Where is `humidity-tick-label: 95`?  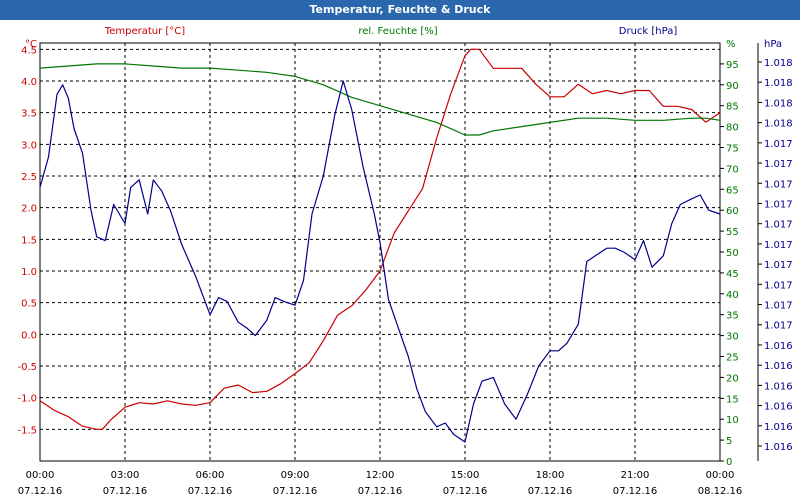
humidity-tick-label: 95 is located at coordinates (732, 65).